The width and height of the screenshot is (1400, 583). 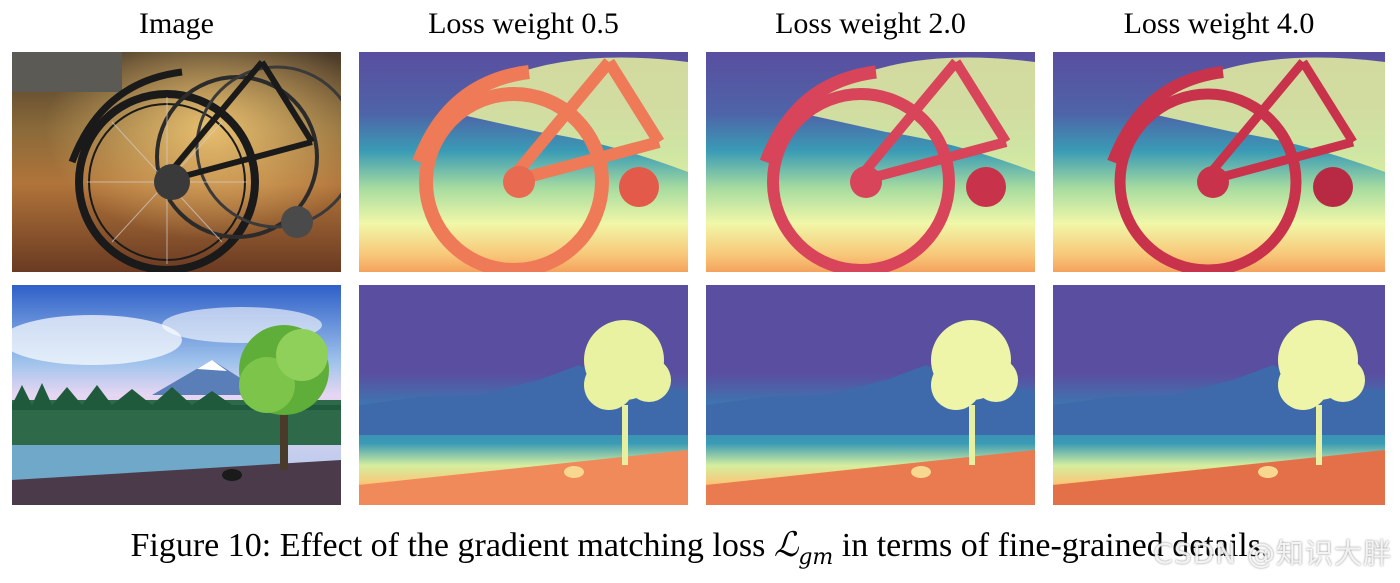 I want to click on watermark: CSDN @知识大胖, so click(x=1272, y=553).